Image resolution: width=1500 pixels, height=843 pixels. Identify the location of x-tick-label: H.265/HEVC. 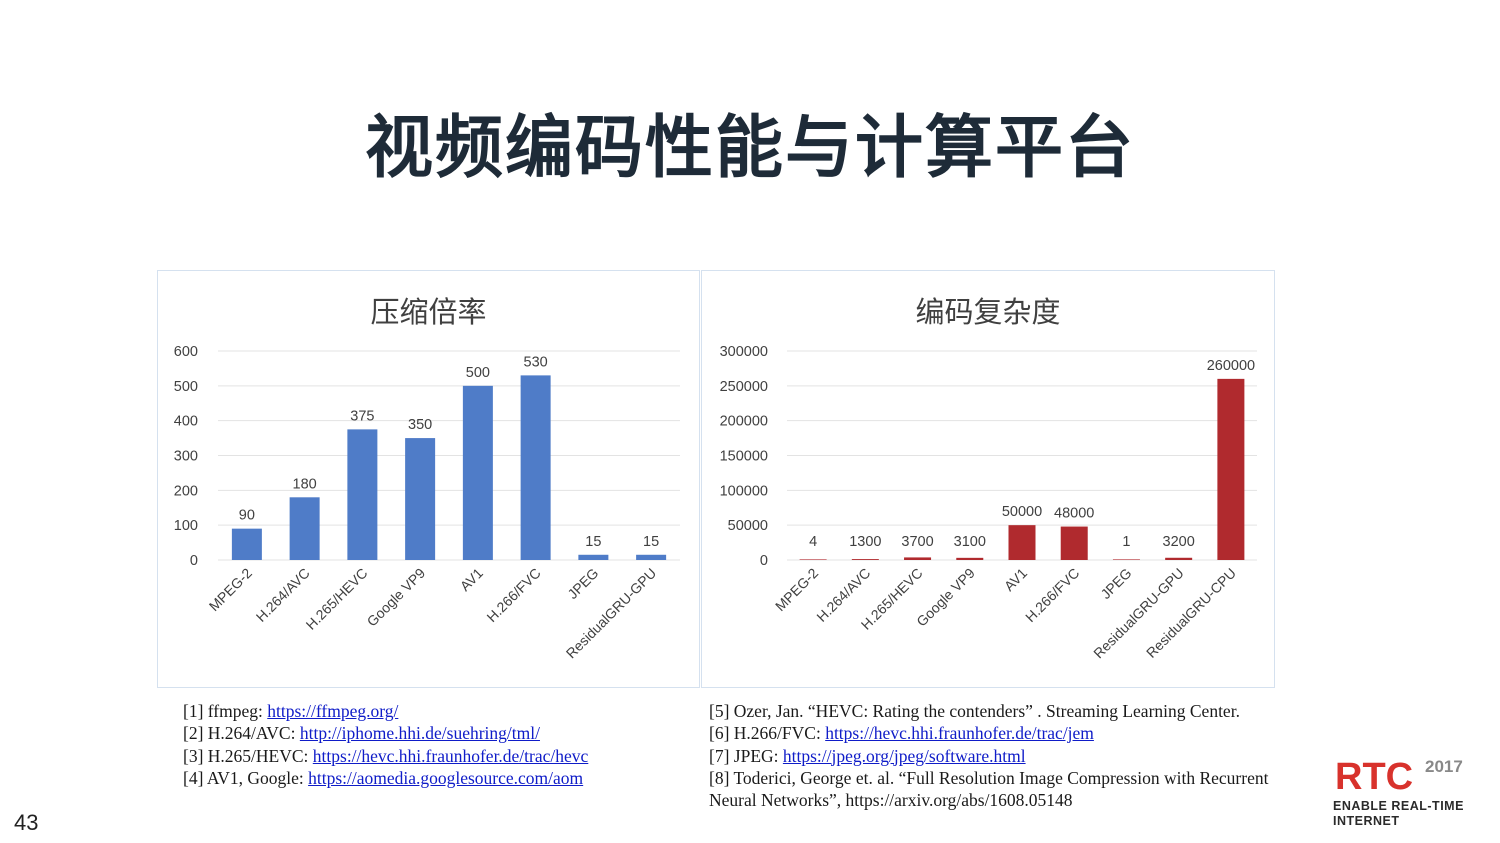
(337, 599).